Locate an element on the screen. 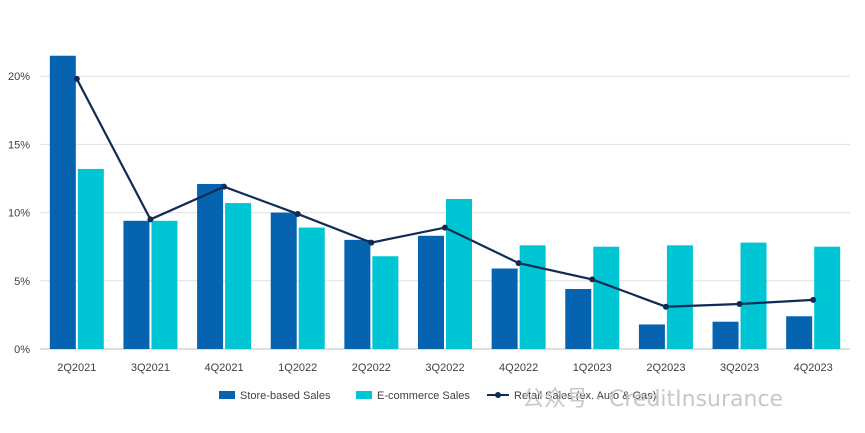 This screenshot has height=433, width=865. x-tick-label: 4Q2023 is located at coordinates (813, 368).